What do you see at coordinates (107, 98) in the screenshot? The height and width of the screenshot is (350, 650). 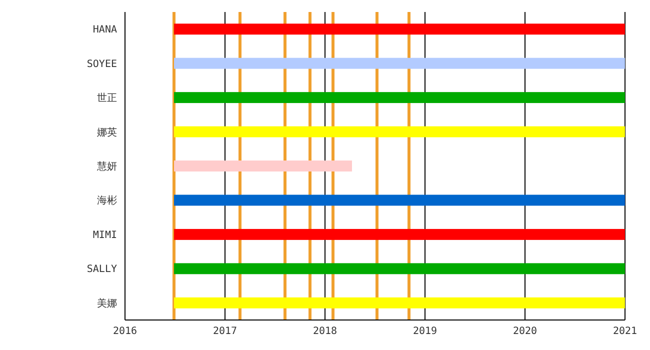 I see `y-tick-label: 世正` at bounding box center [107, 98].